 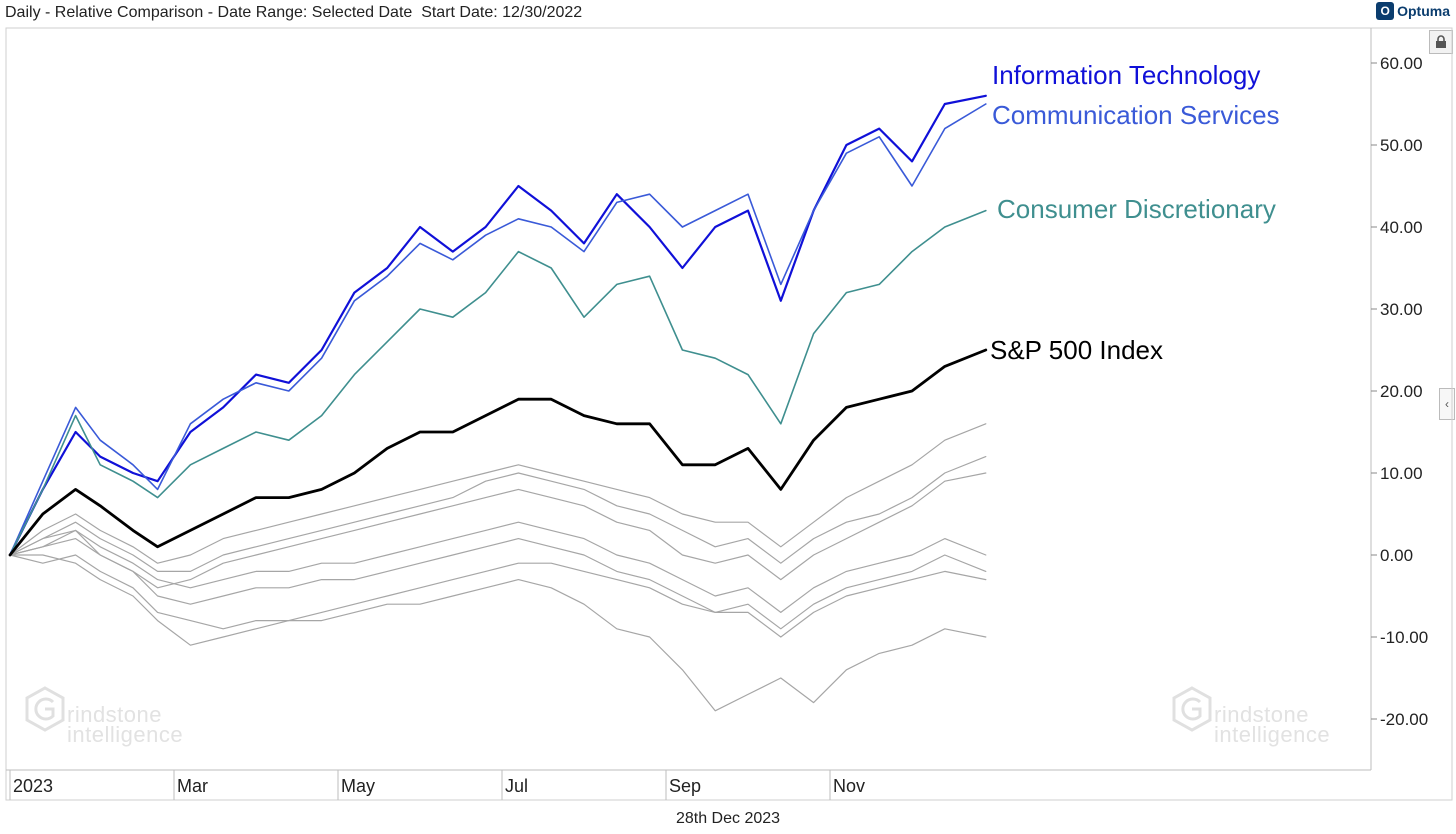 What do you see at coordinates (1447, 404) in the screenshot?
I see `collapse-panel-icon: ‹` at bounding box center [1447, 404].